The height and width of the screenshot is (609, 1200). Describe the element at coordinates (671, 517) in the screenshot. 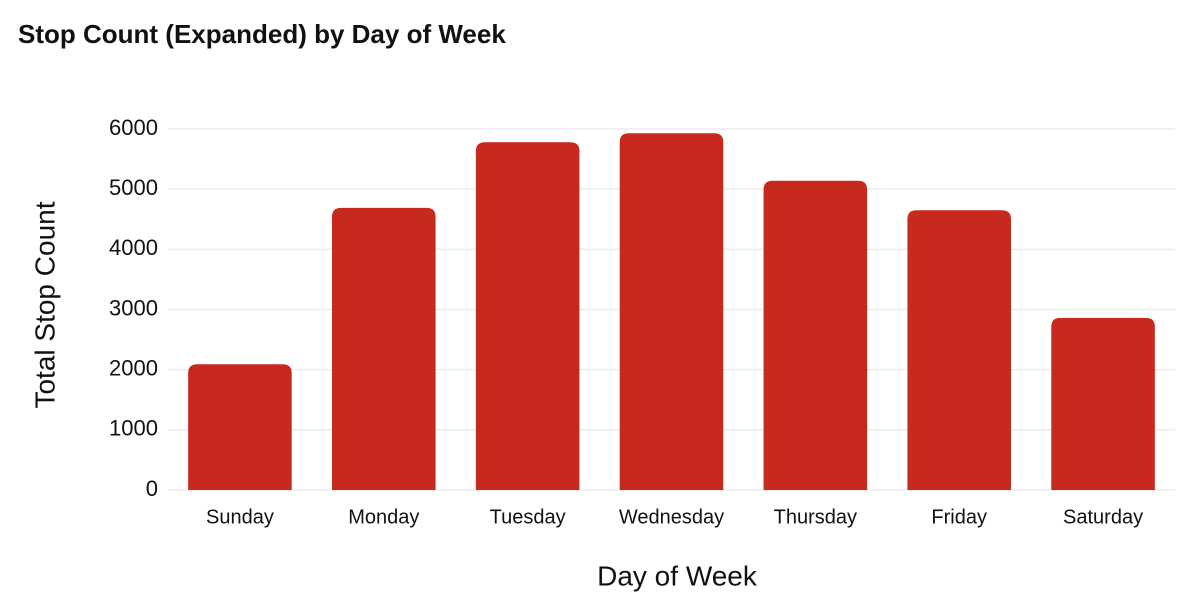

I see `x-tick-label: Wednesday` at that location.